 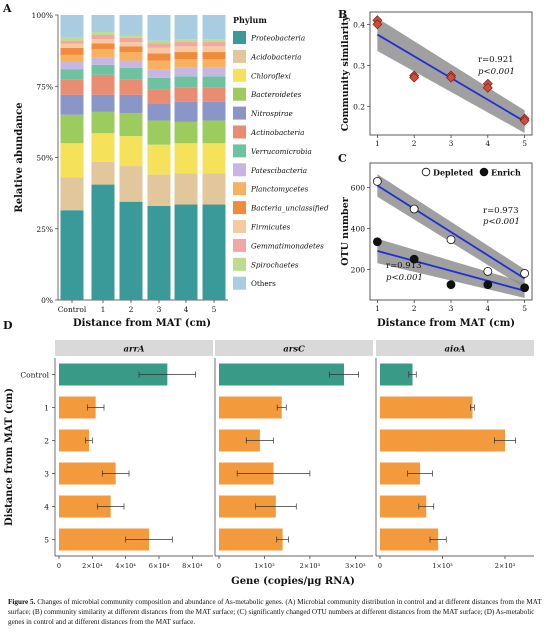 I want to click on panel-label-d: D, so click(x=8, y=325).